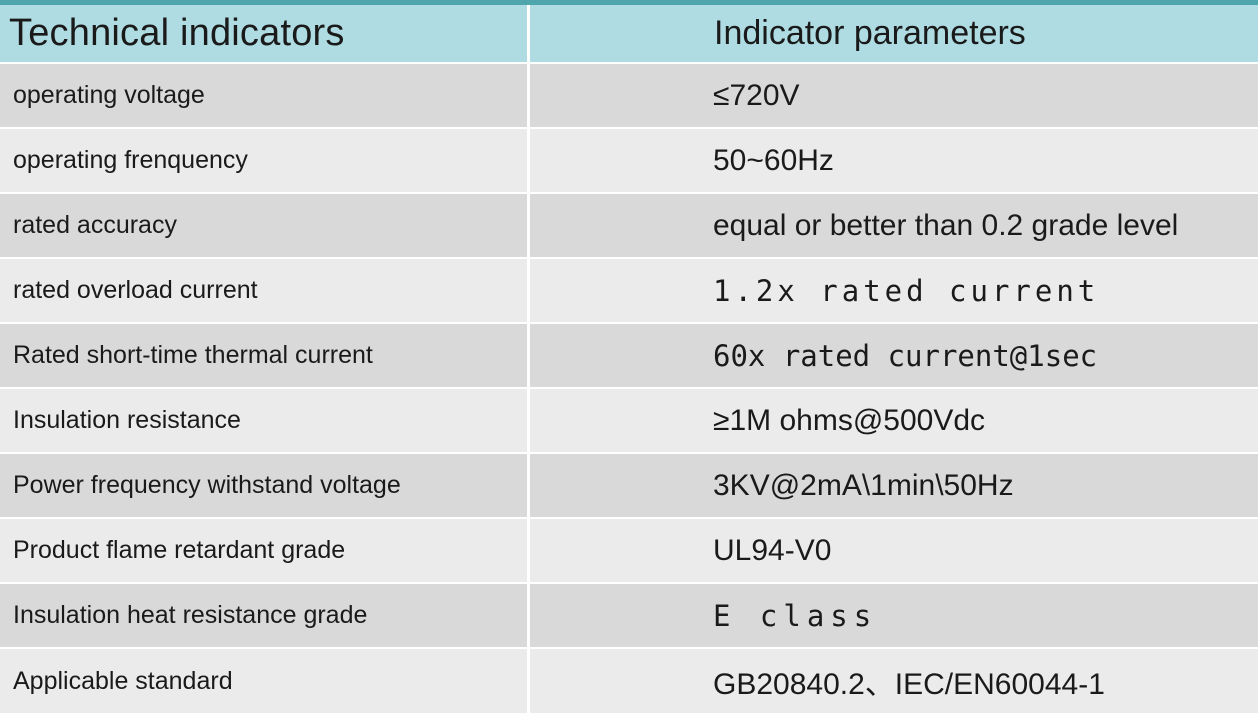  I want to click on row-value-rated-short-time-thermal-current: 60x rated current@1sec, so click(894, 355).